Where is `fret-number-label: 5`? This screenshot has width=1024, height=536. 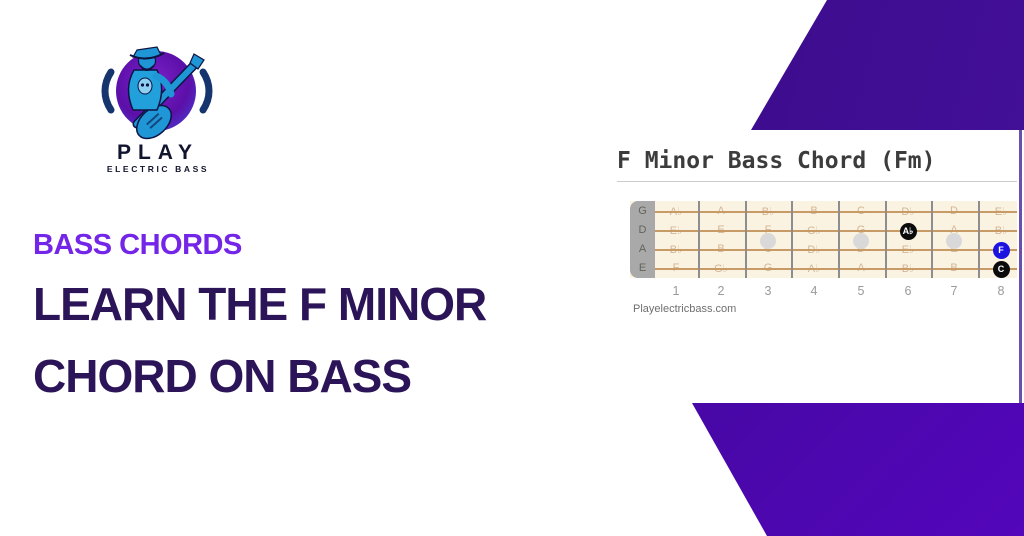
fret-number-label: 5 is located at coordinates (861, 291).